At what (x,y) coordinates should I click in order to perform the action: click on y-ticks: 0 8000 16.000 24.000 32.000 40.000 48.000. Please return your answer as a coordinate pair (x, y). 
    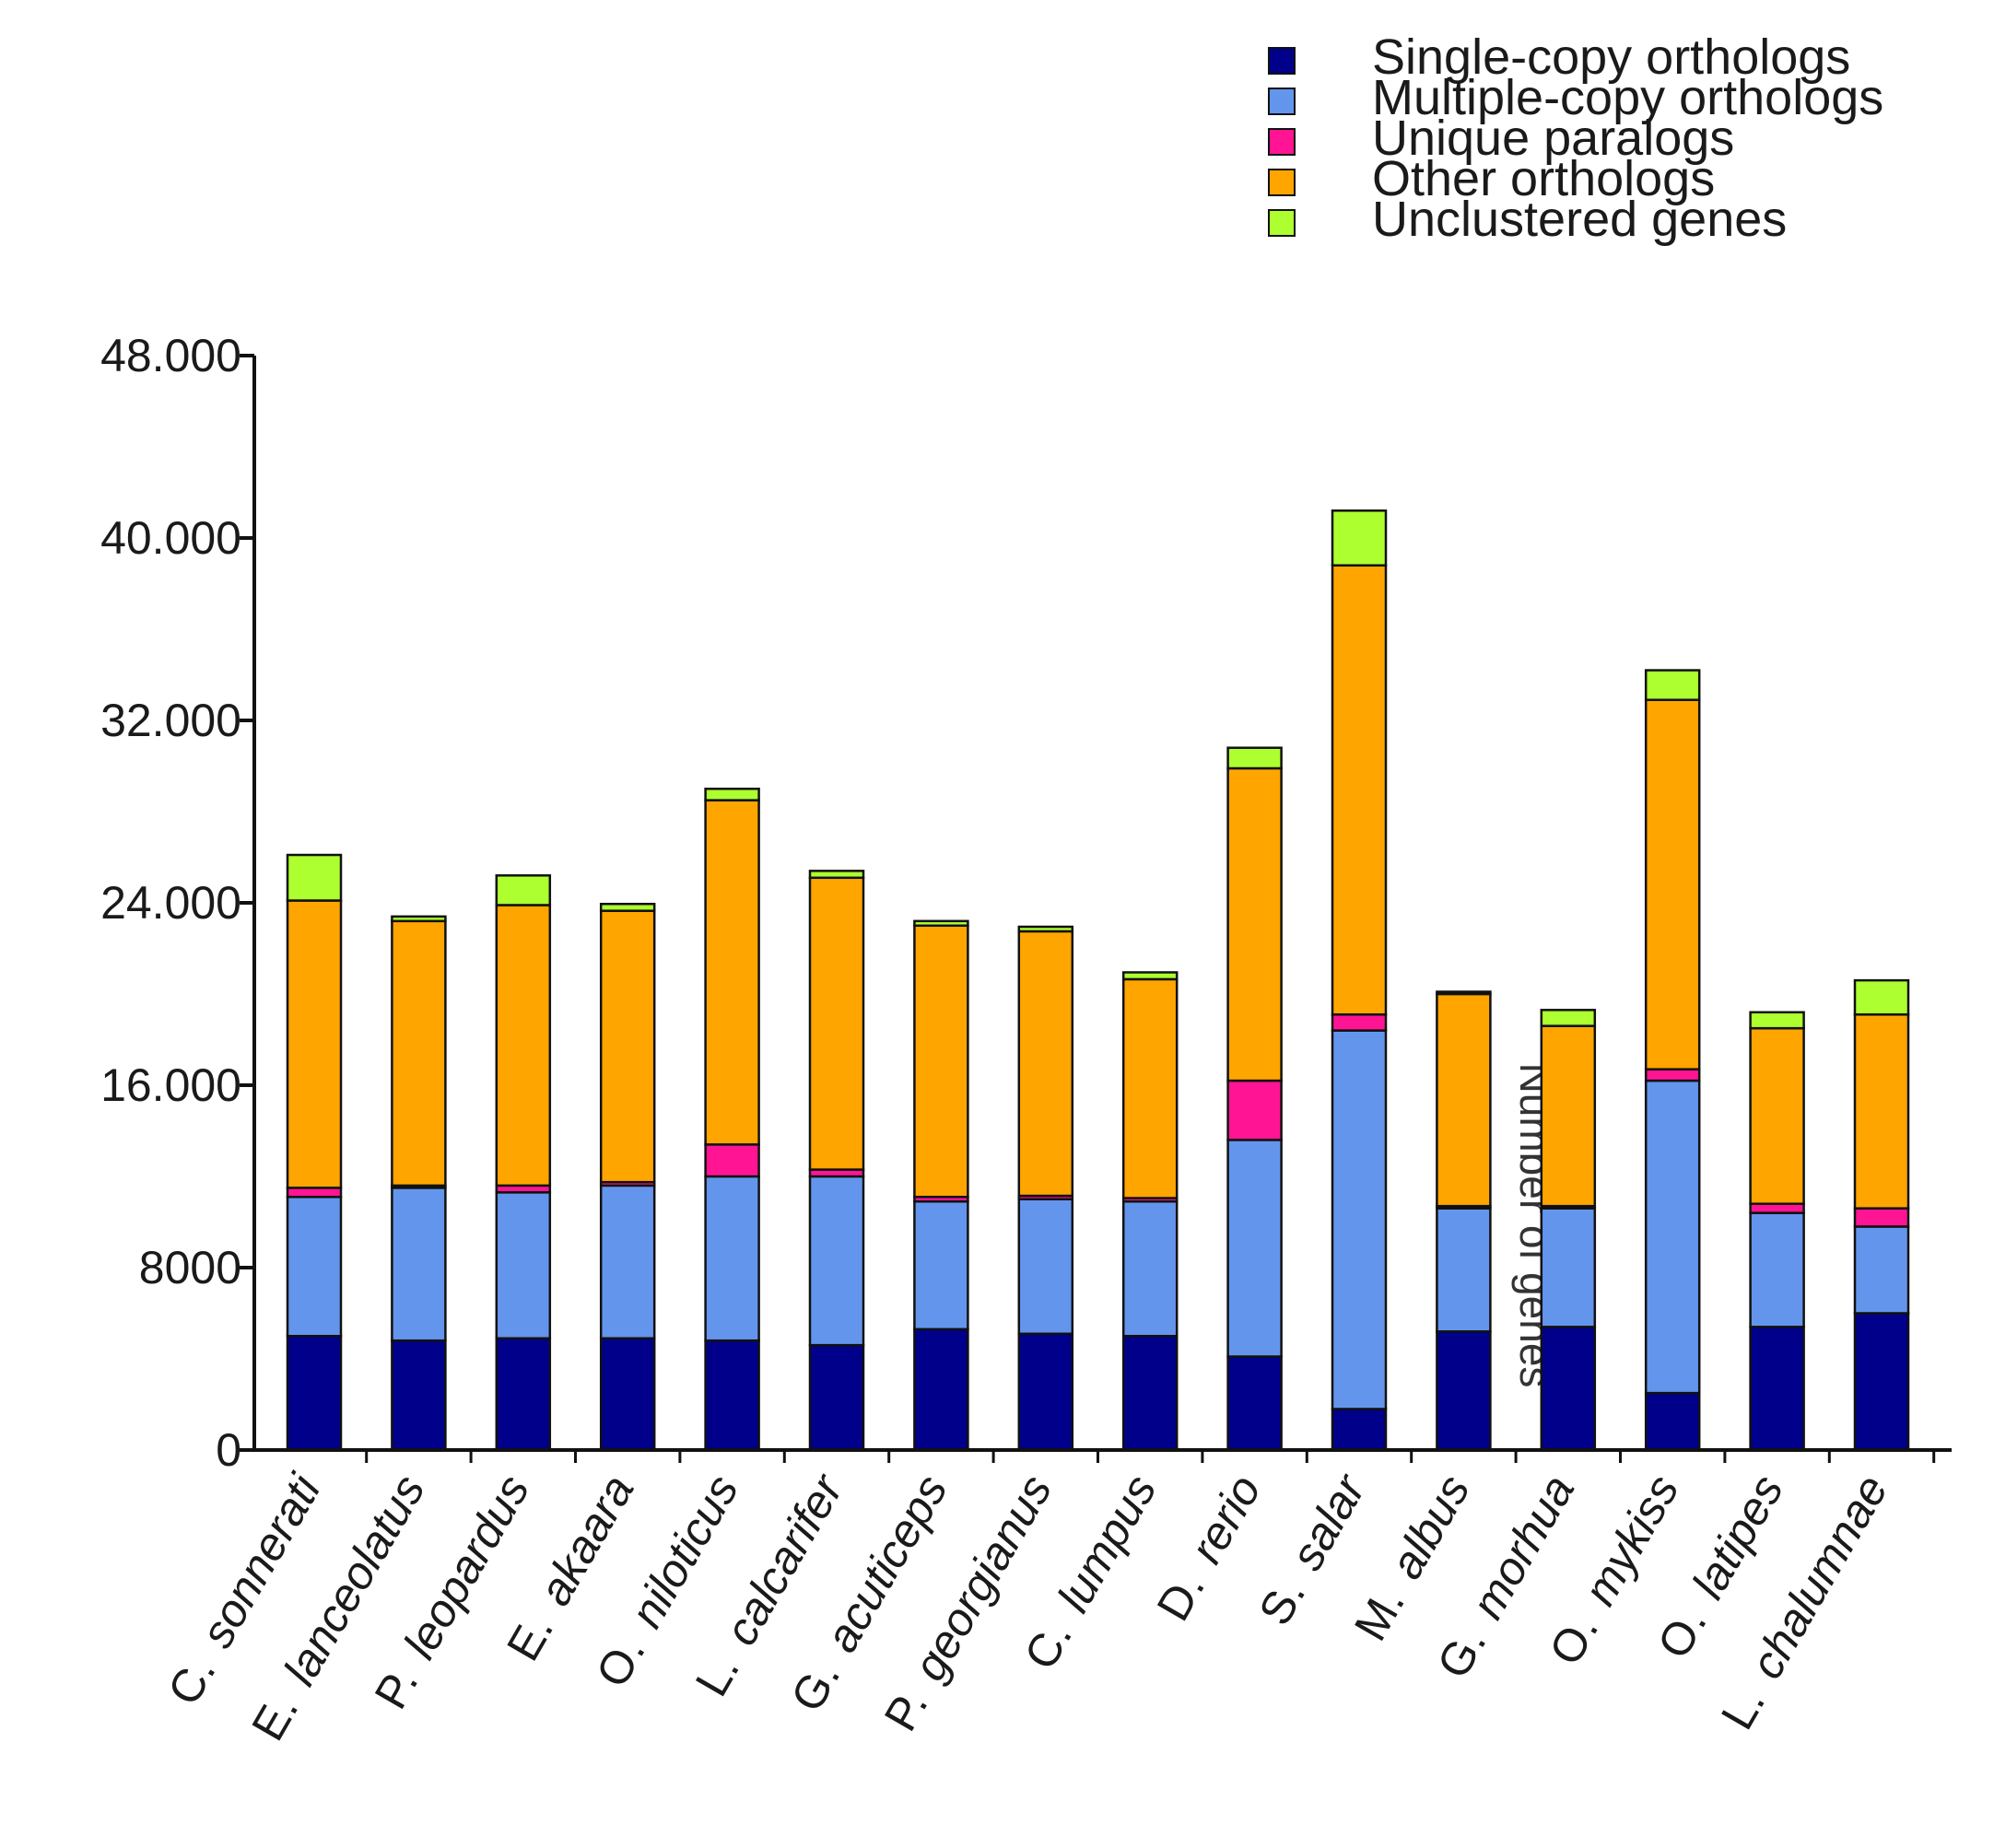
    Looking at the image, I should click on (177, 903).